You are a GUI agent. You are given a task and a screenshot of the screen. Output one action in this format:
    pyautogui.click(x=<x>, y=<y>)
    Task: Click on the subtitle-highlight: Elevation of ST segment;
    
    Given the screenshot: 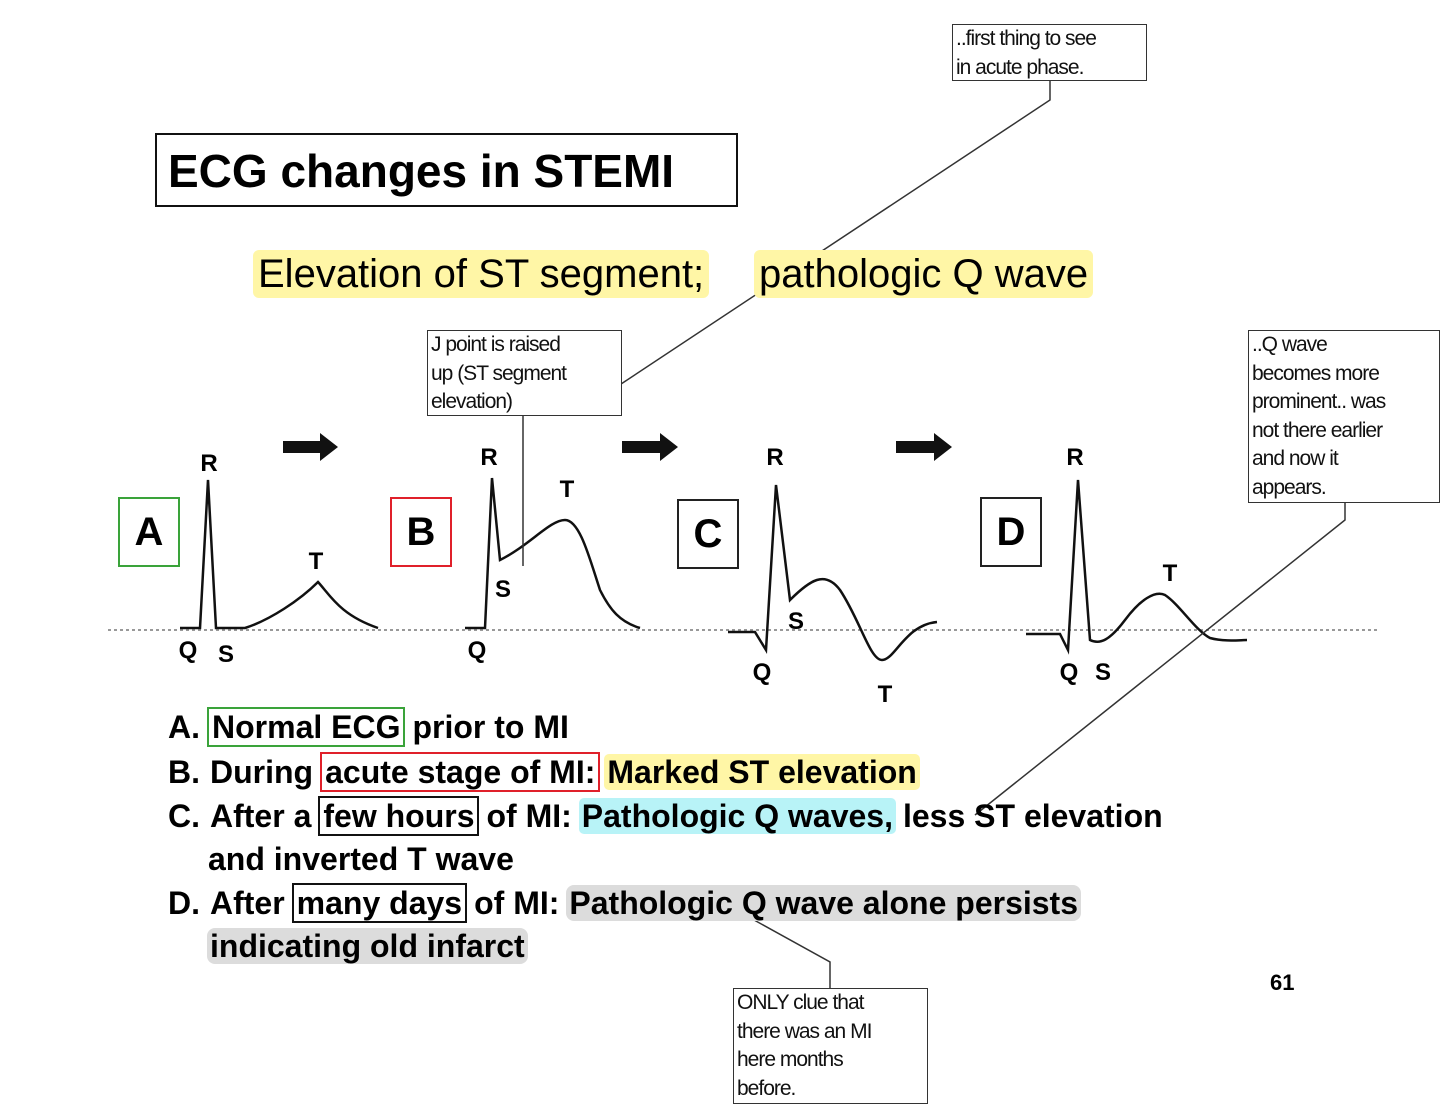 What is the action you would take?
    pyautogui.click(x=481, y=274)
    